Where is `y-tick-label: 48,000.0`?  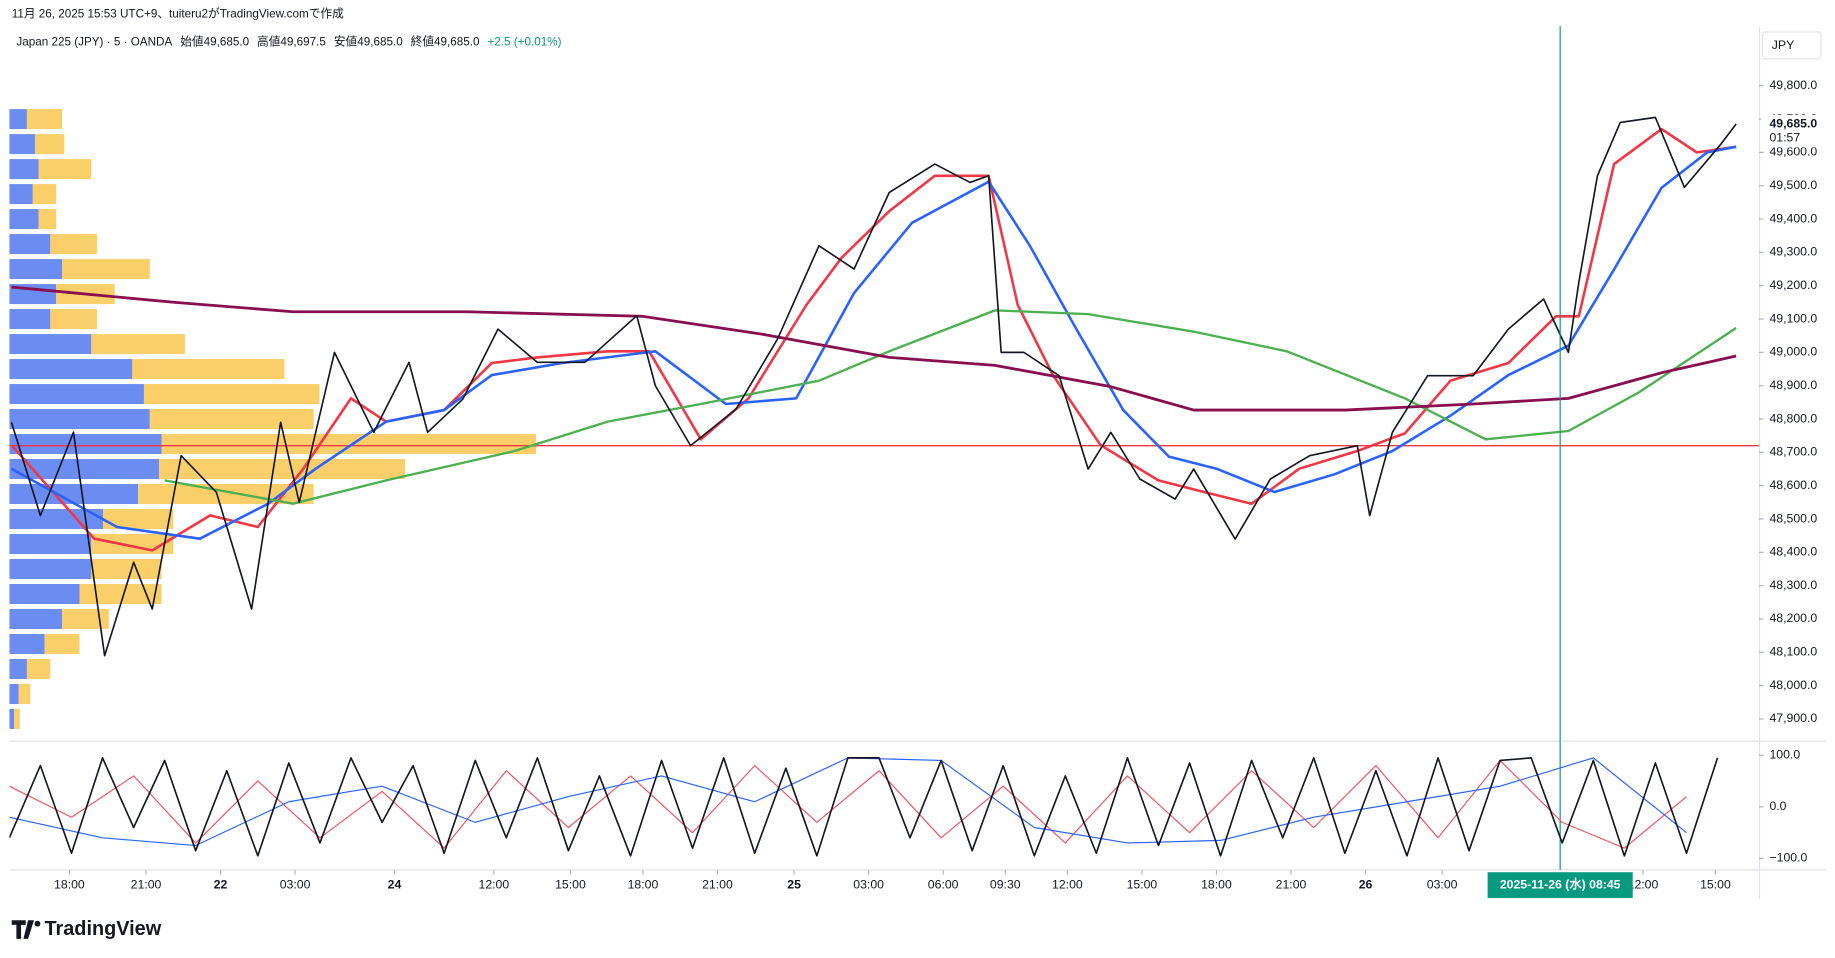 y-tick-label: 48,000.0 is located at coordinates (1793, 685).